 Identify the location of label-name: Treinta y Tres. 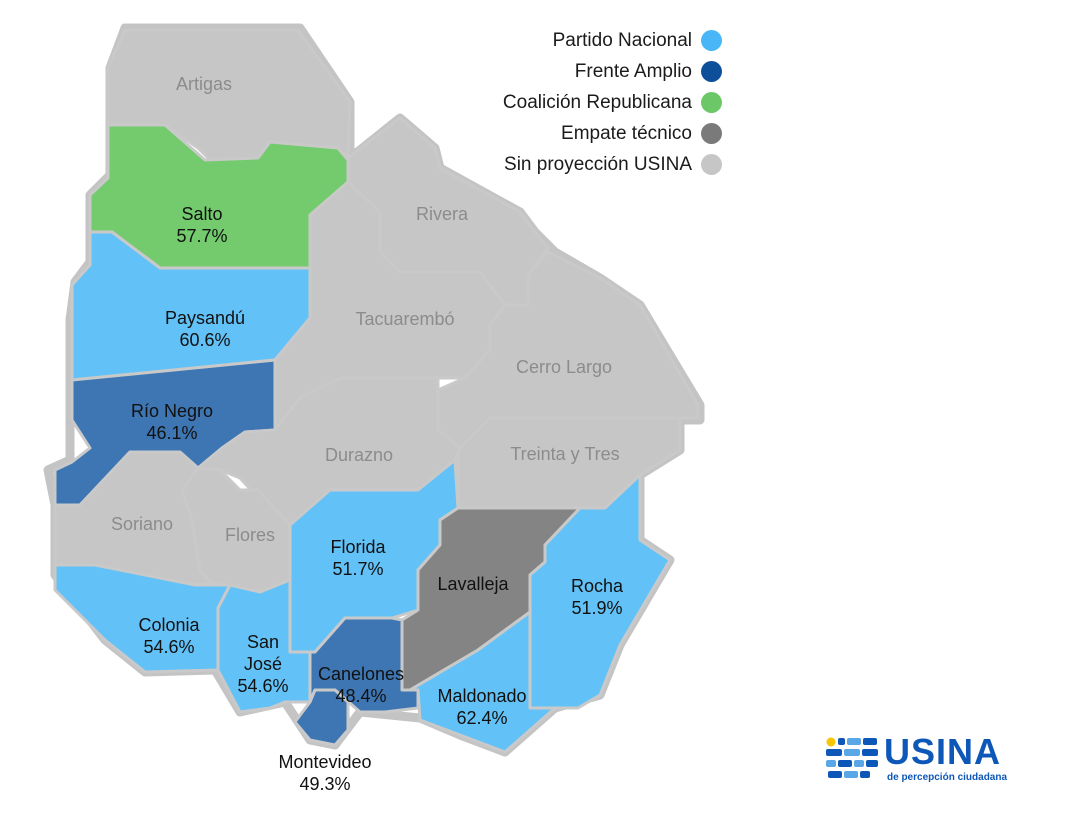
(564, 454).